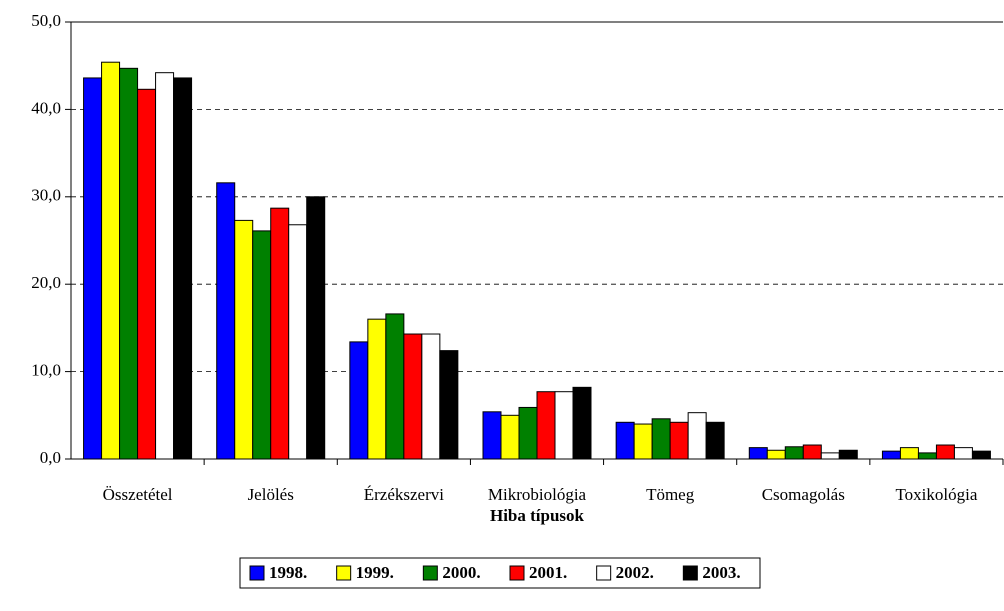 The image size is (1004, 611). I want to click on x-tick-label: Mikrobiológia, so click(537, 494).